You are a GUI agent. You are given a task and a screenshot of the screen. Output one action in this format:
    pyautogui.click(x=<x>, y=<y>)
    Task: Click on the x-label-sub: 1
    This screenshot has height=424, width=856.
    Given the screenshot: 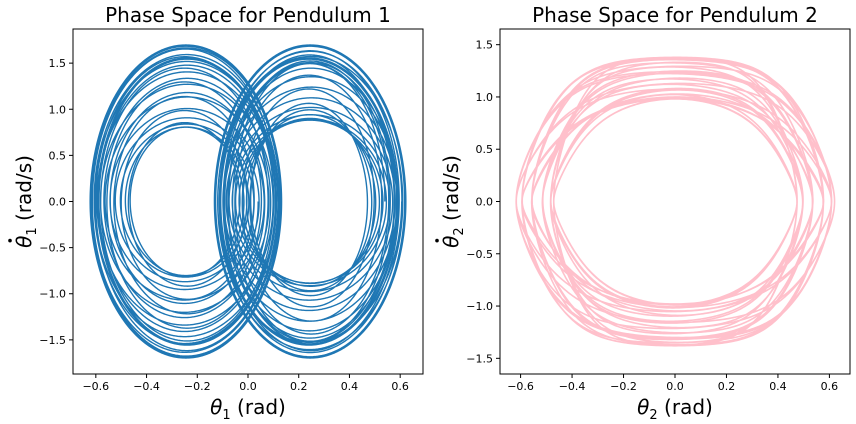 What is the action you would take?
    pyautogui.click(x=226, y=415)
    